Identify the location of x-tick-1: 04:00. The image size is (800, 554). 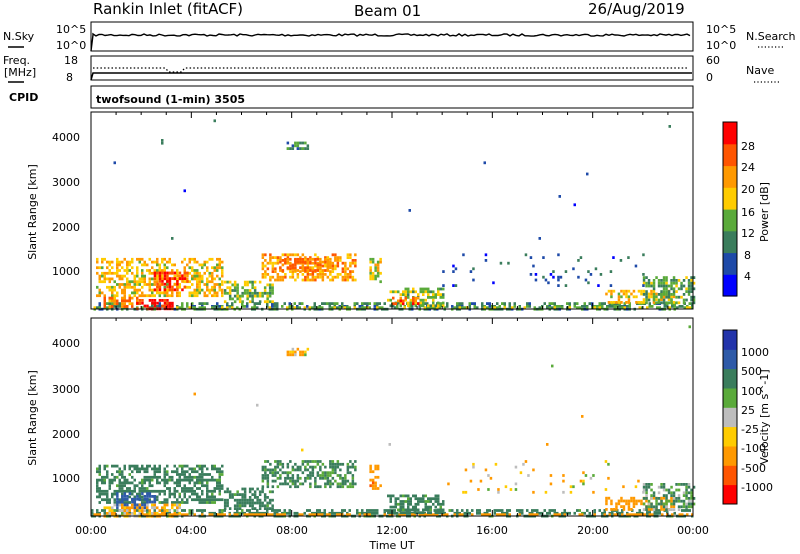
(191, 530).